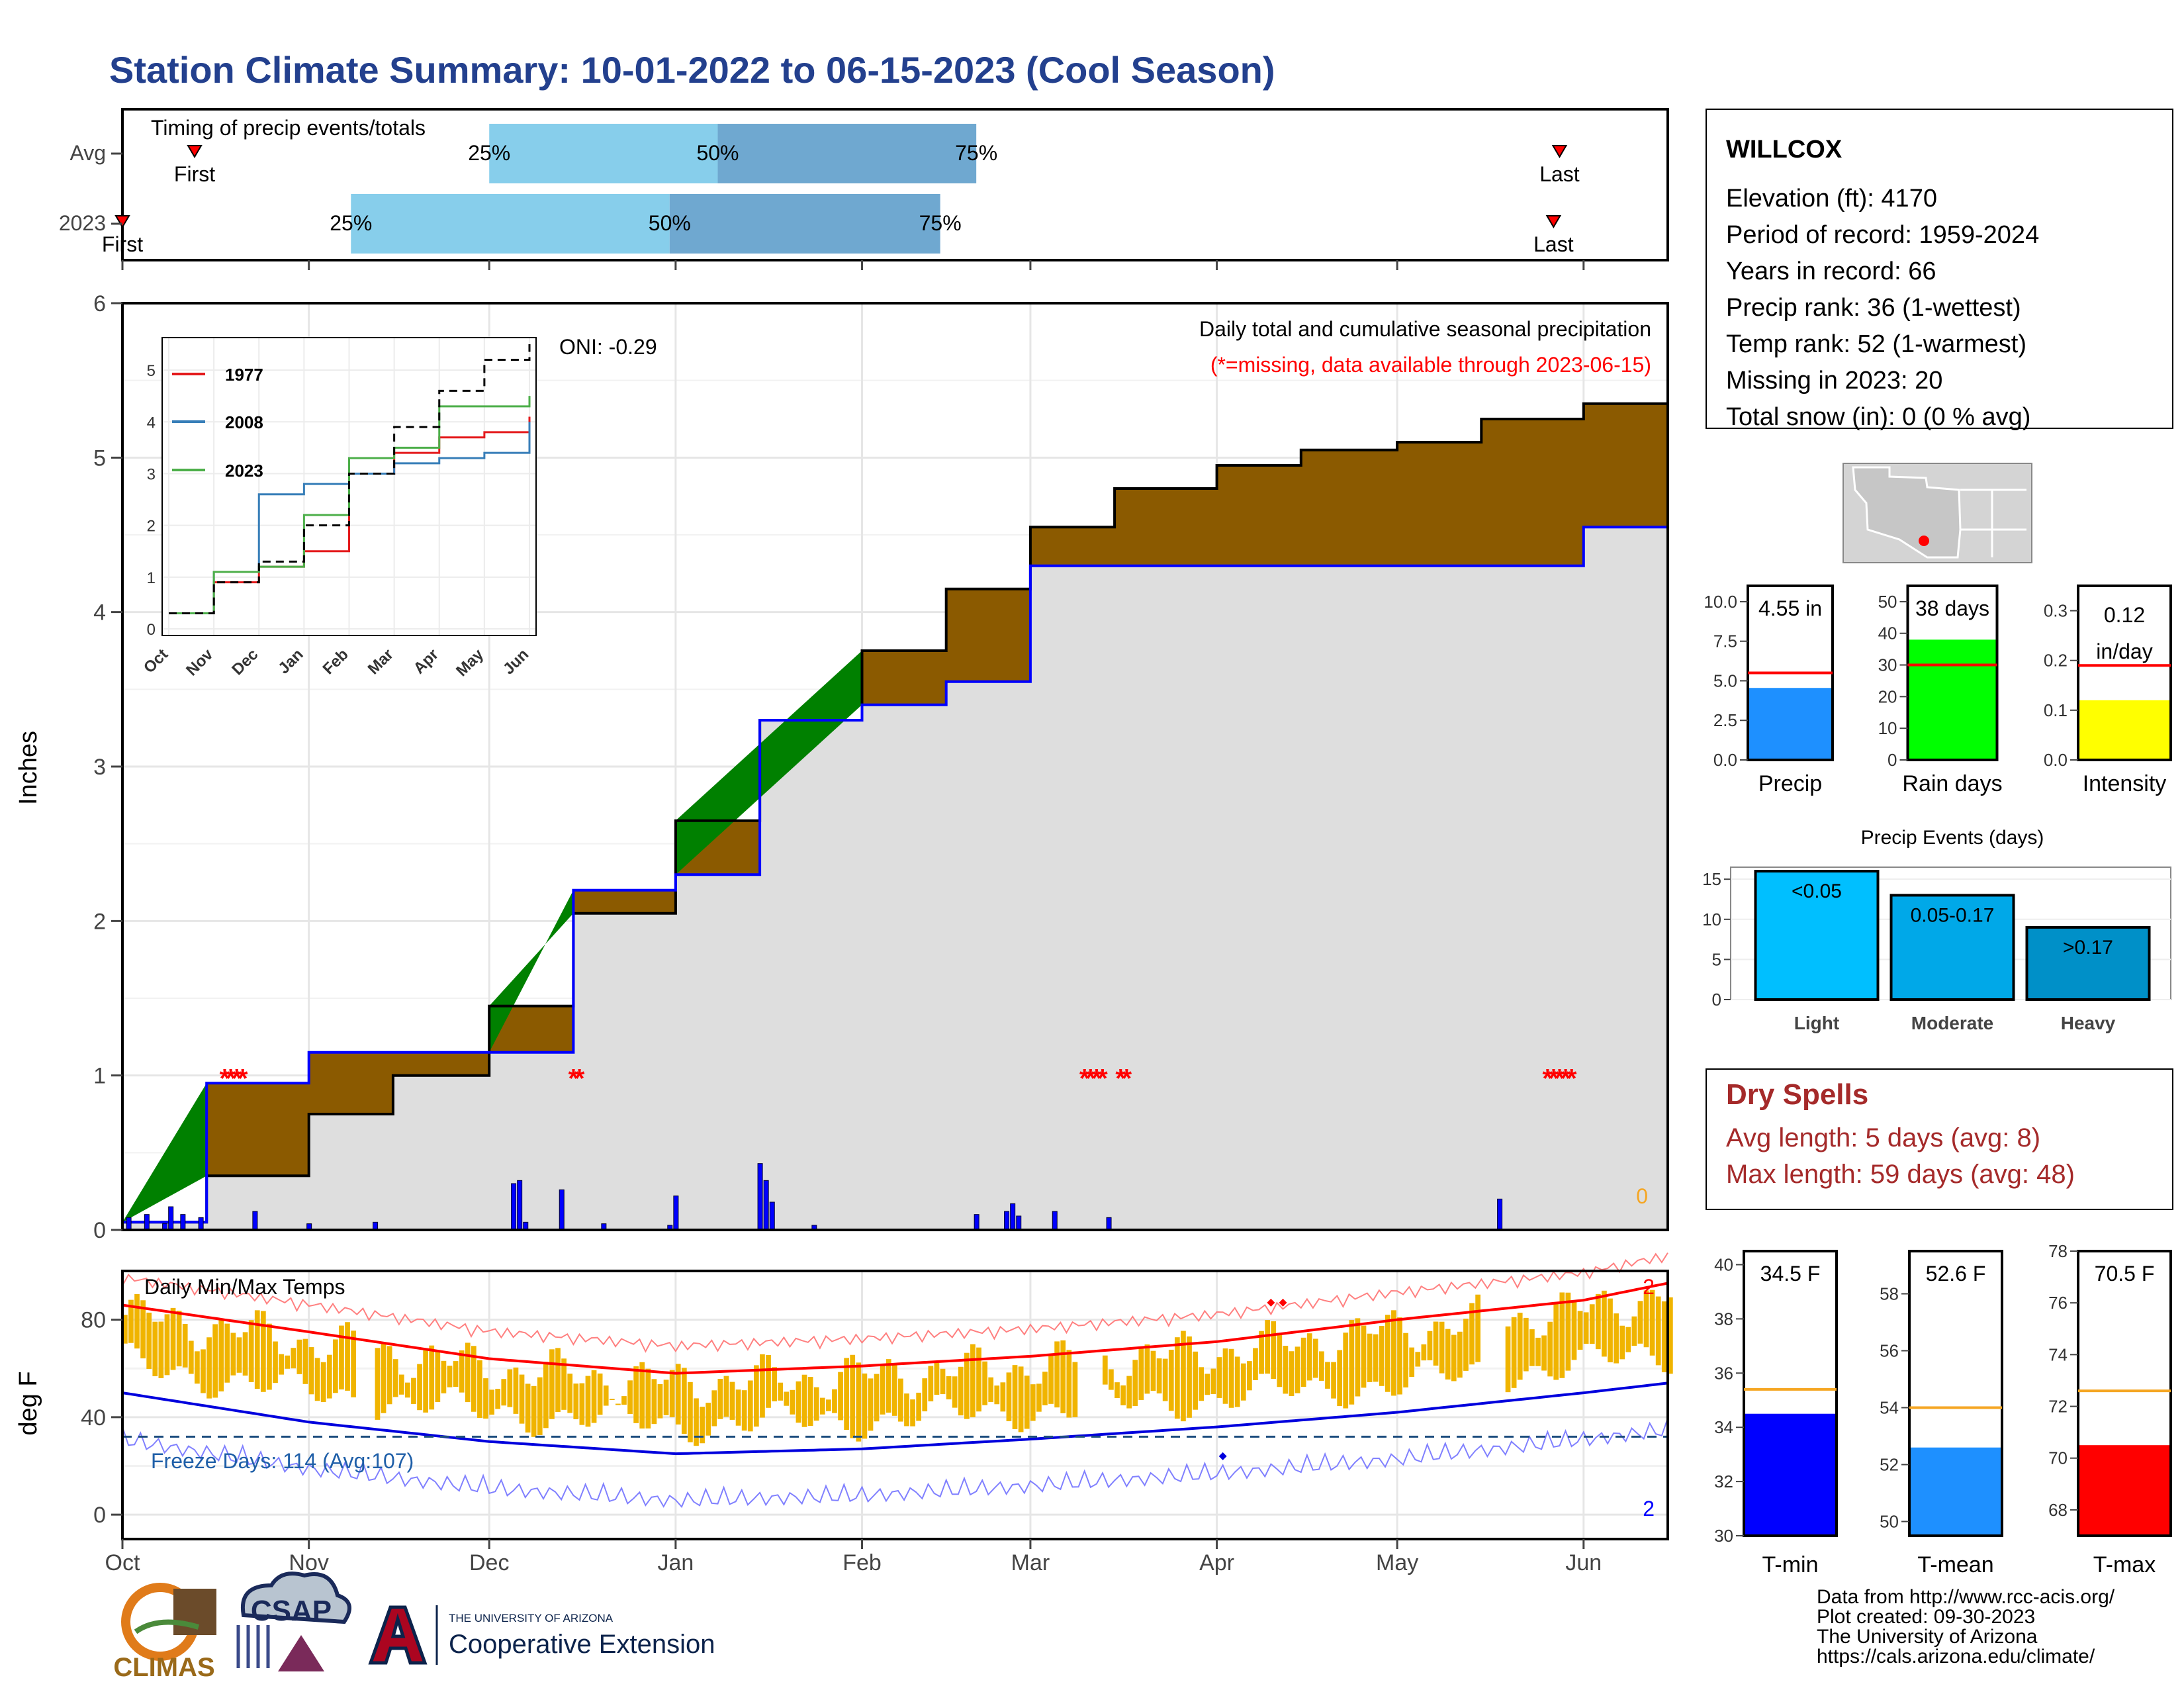  I want to click on events-tick-label: 5, so click(1716, 959).